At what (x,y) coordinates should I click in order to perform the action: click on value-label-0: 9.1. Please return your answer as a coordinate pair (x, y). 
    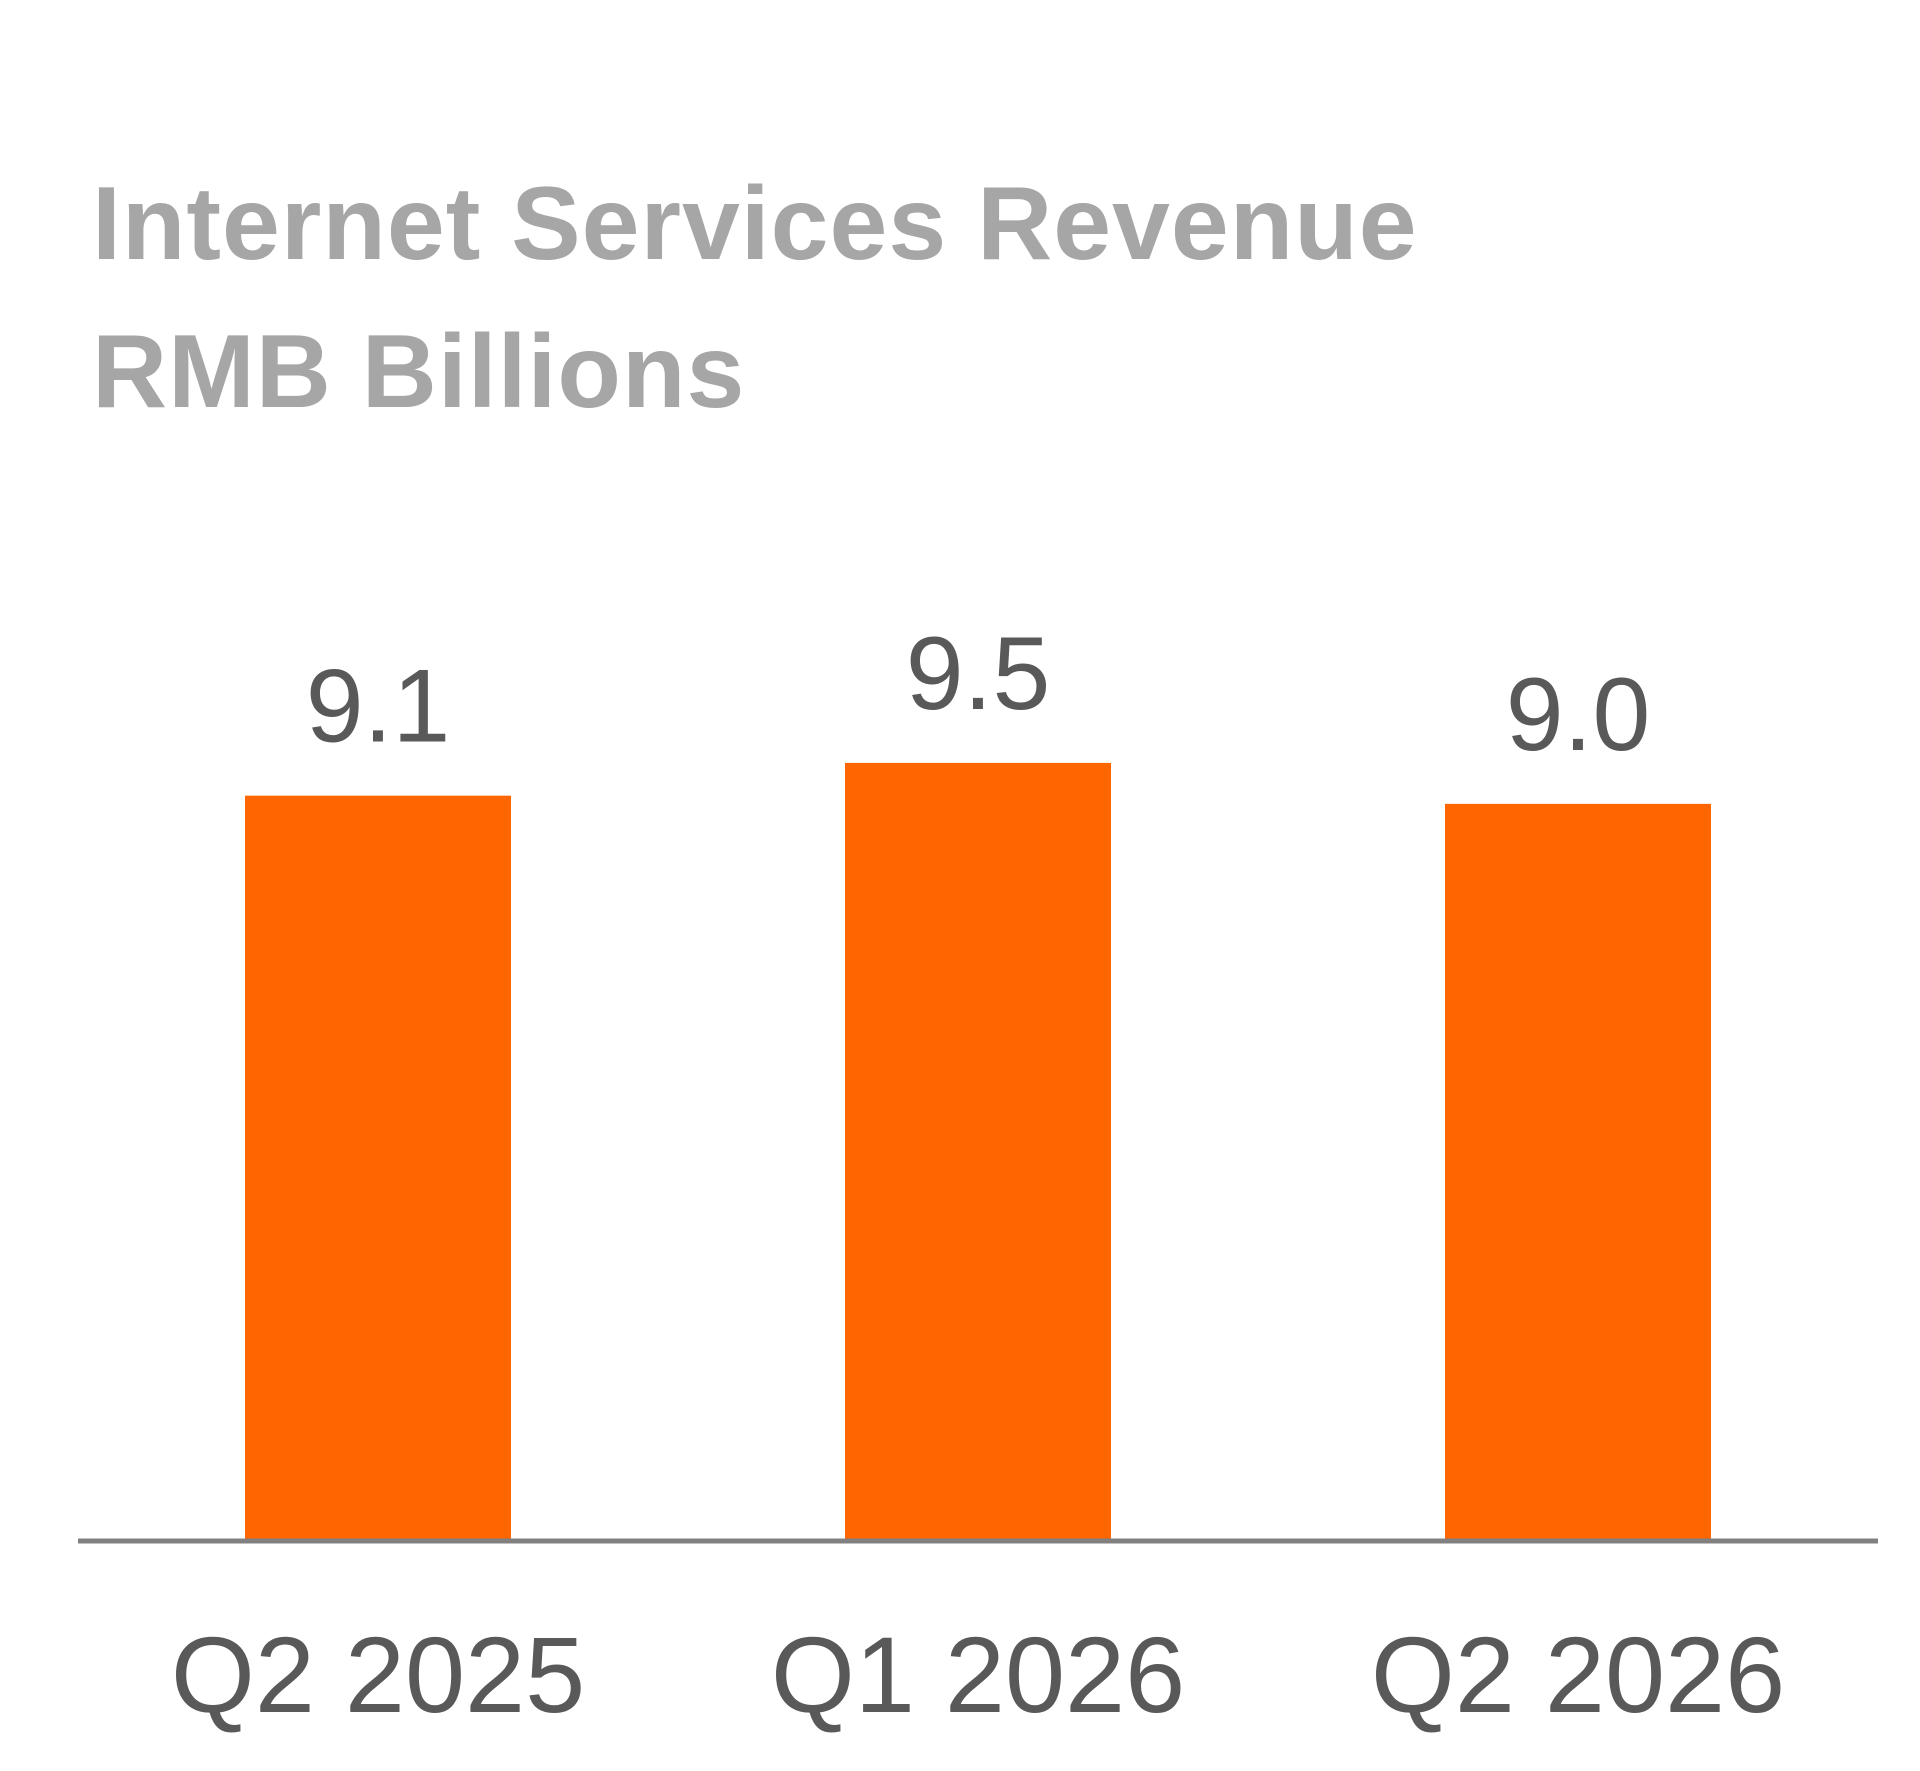
    Looking at the image, I should click on (378, 707).